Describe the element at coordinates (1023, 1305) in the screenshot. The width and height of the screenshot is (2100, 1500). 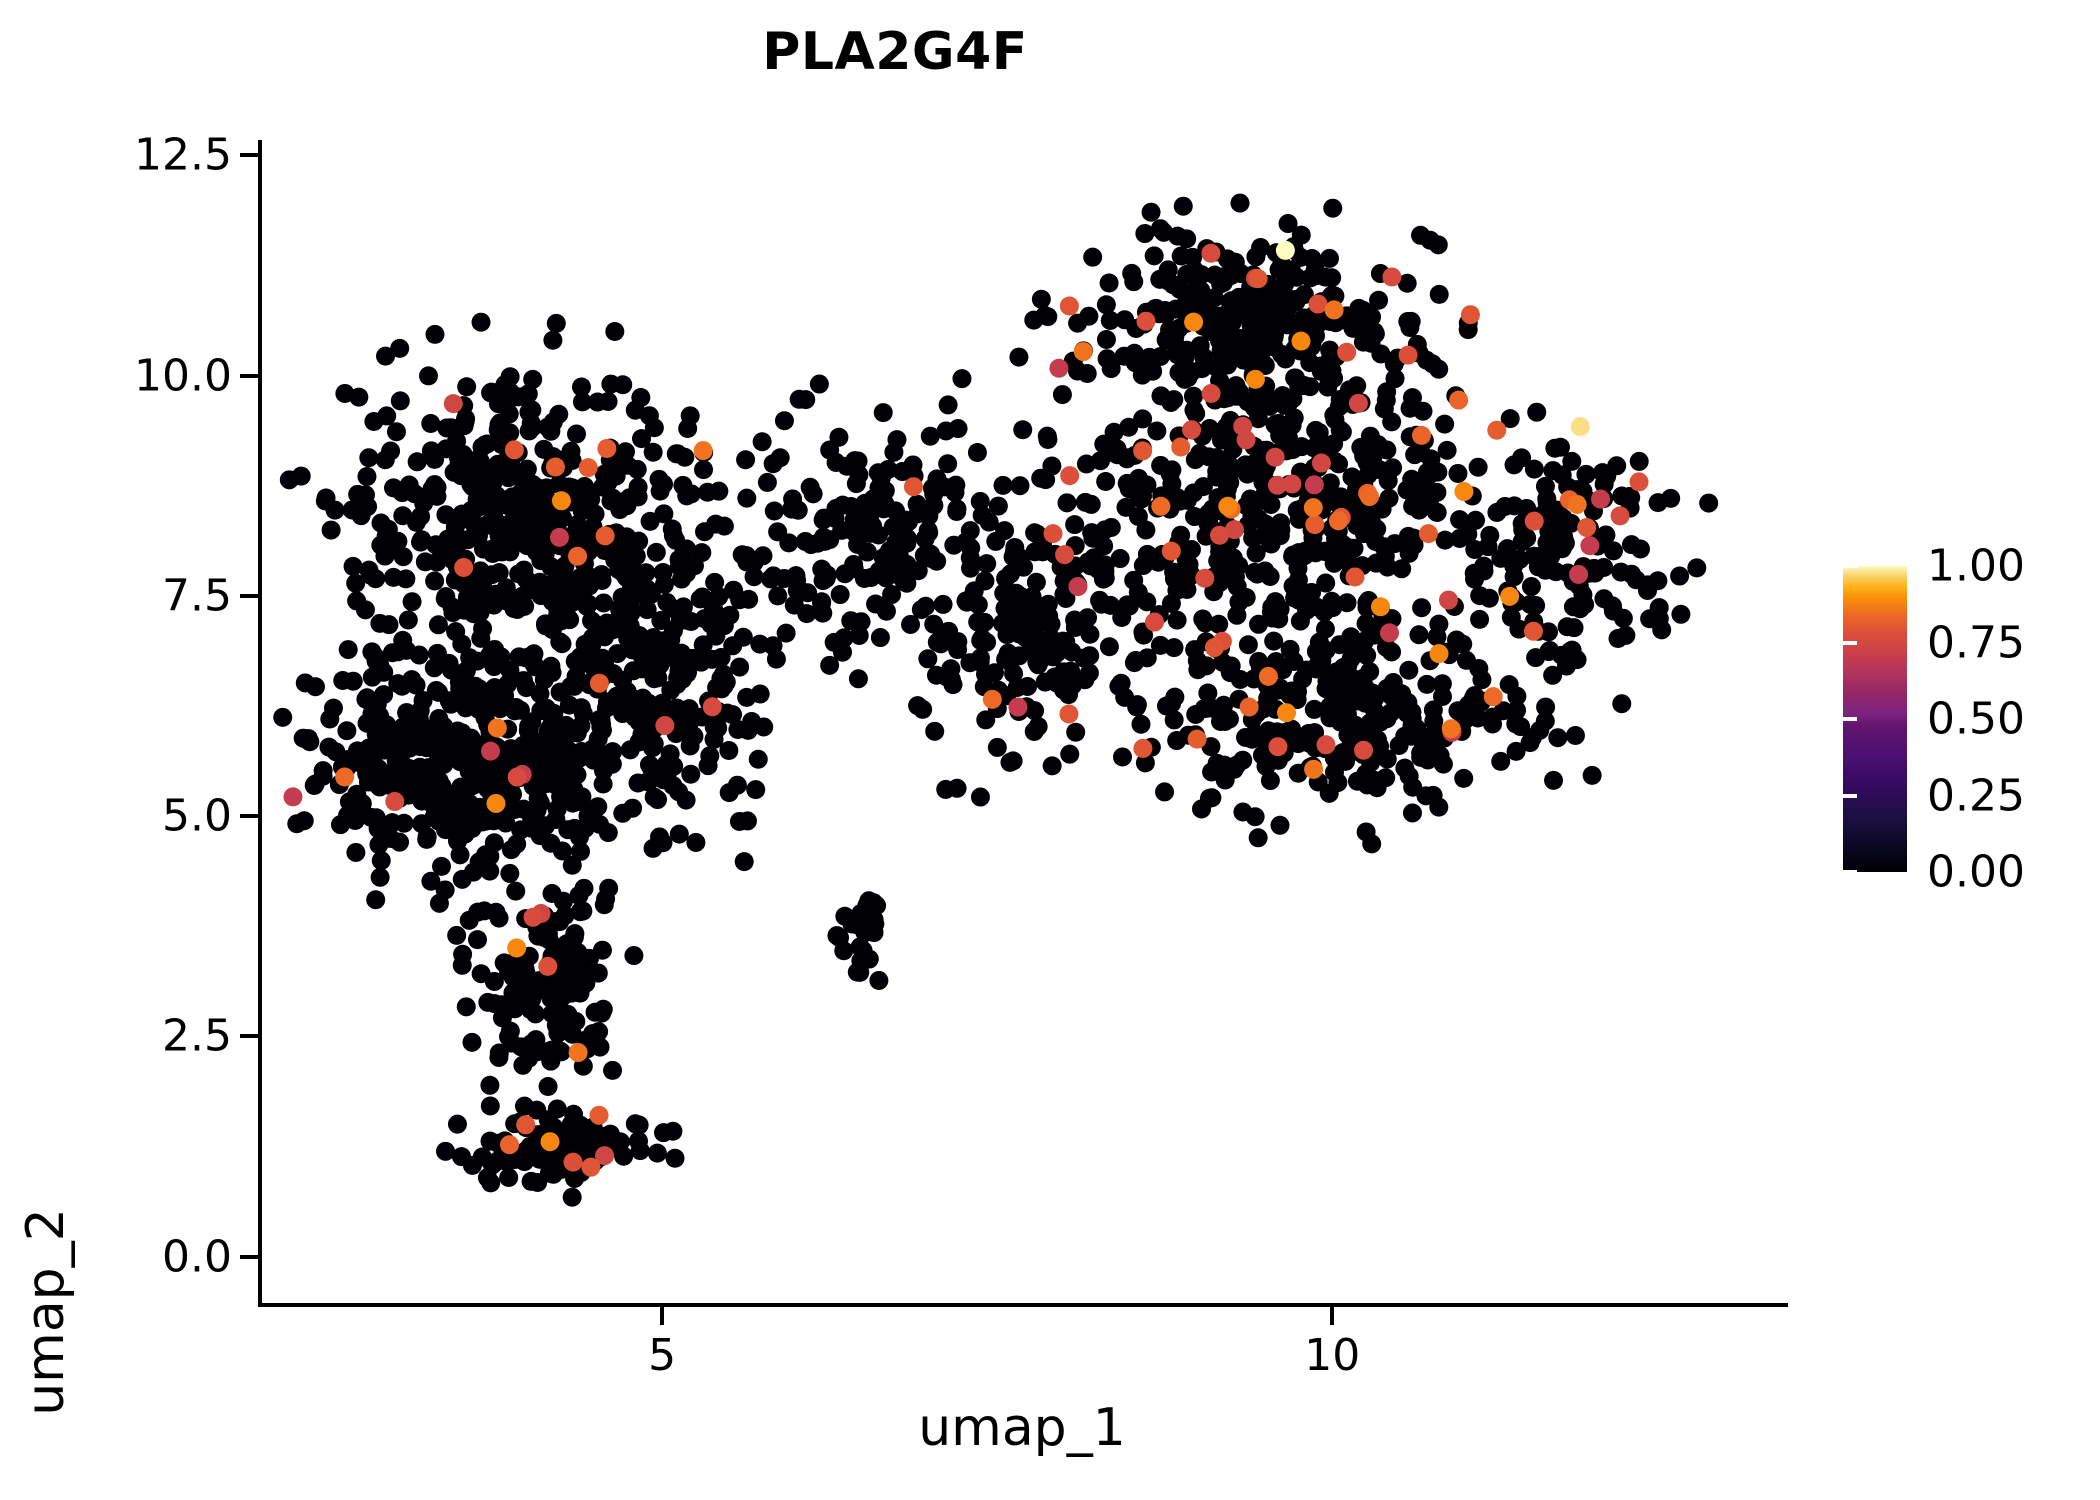
I see `x-axis-spine` at that location.